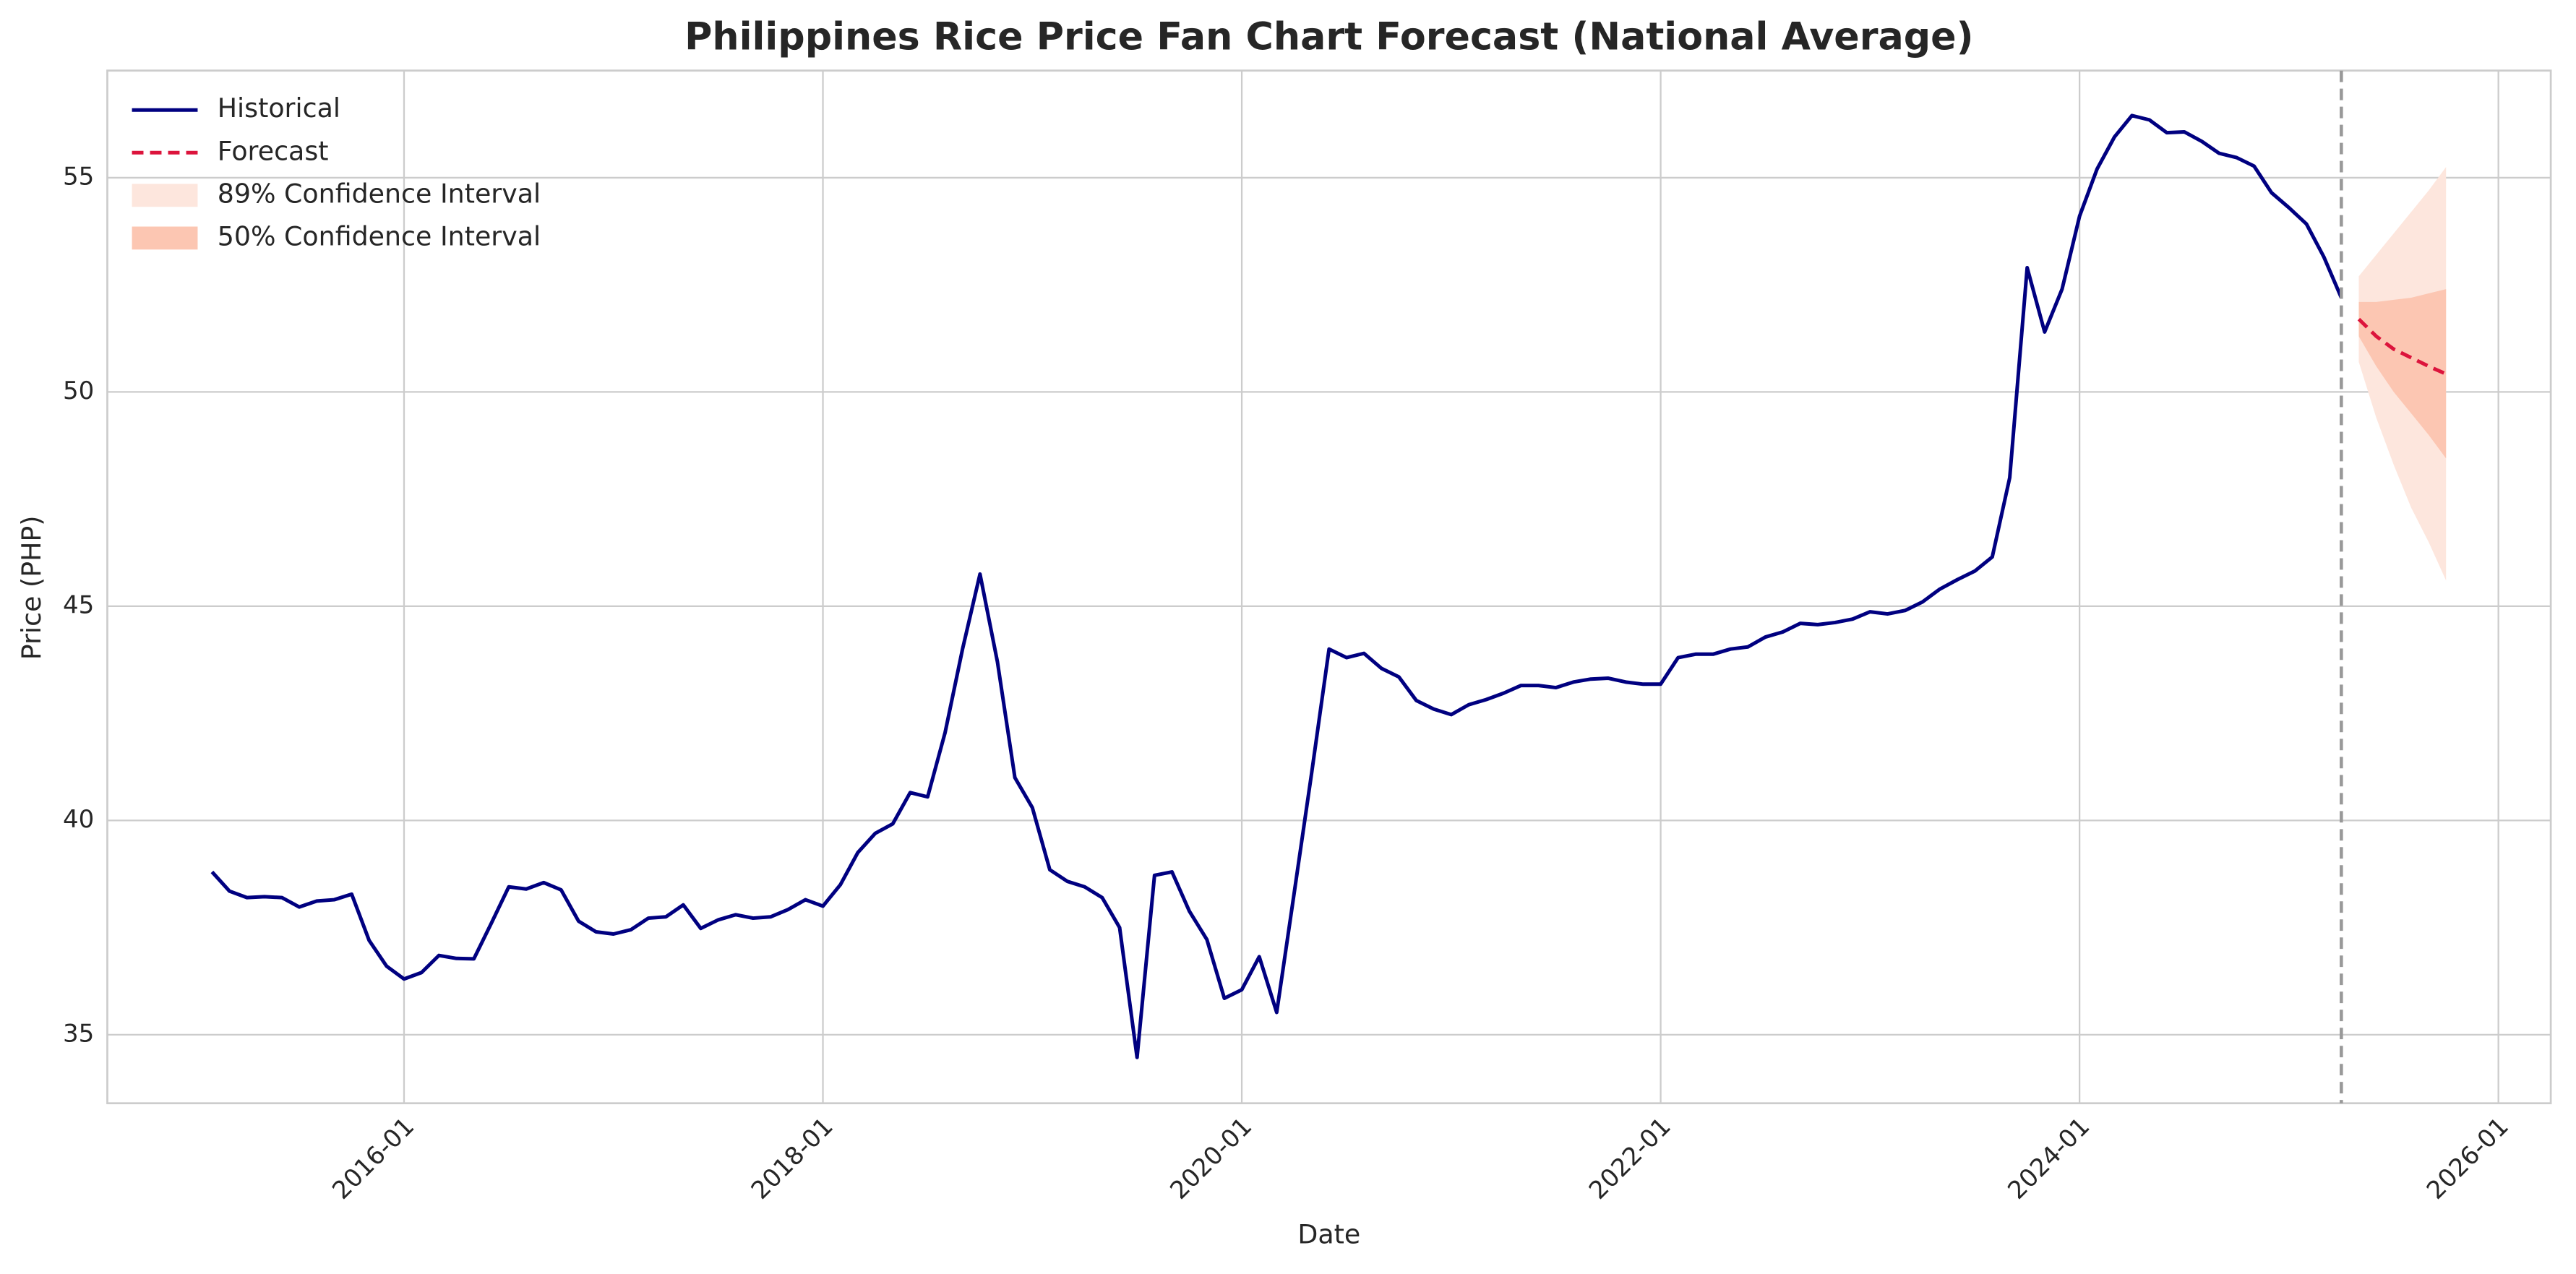  What do you see at coordinates (1631, 1158) in the screenshot?
I see `x-tick-label: 2022-01` at bounding box center [1631, 1158].